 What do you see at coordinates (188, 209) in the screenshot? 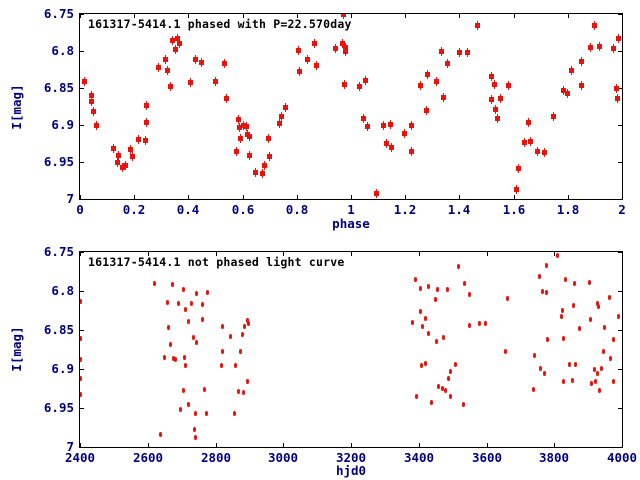
I see `x-tick-label: 0.4` at bounding box center [188, 209].